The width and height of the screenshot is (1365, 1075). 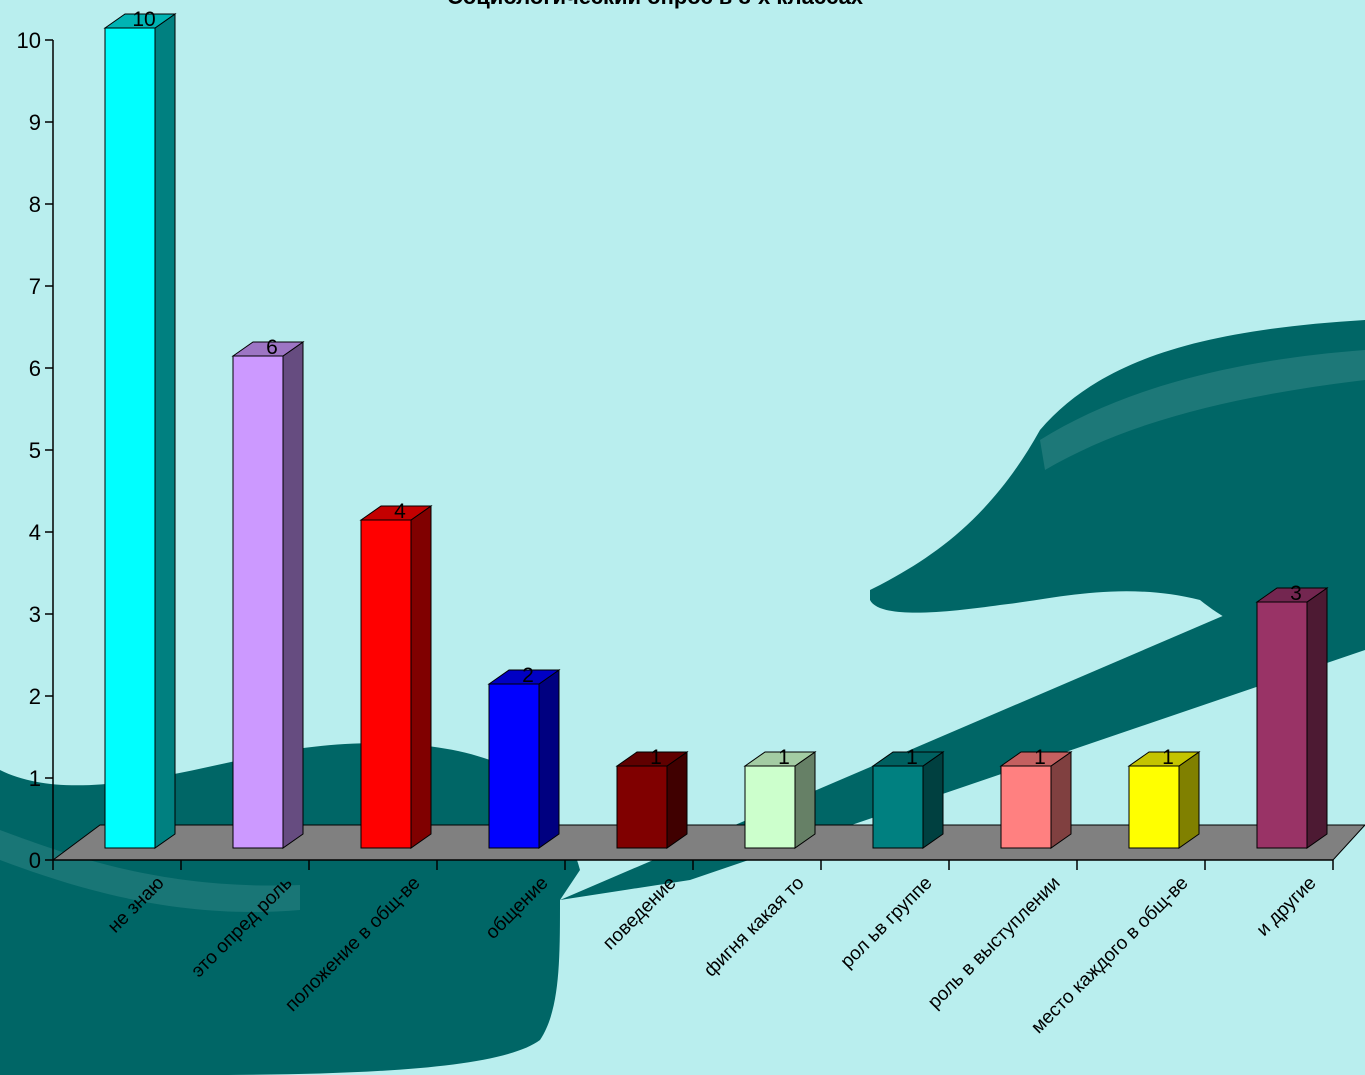 I want to click on y-tick-label: 4, so click(x=35, y=532).